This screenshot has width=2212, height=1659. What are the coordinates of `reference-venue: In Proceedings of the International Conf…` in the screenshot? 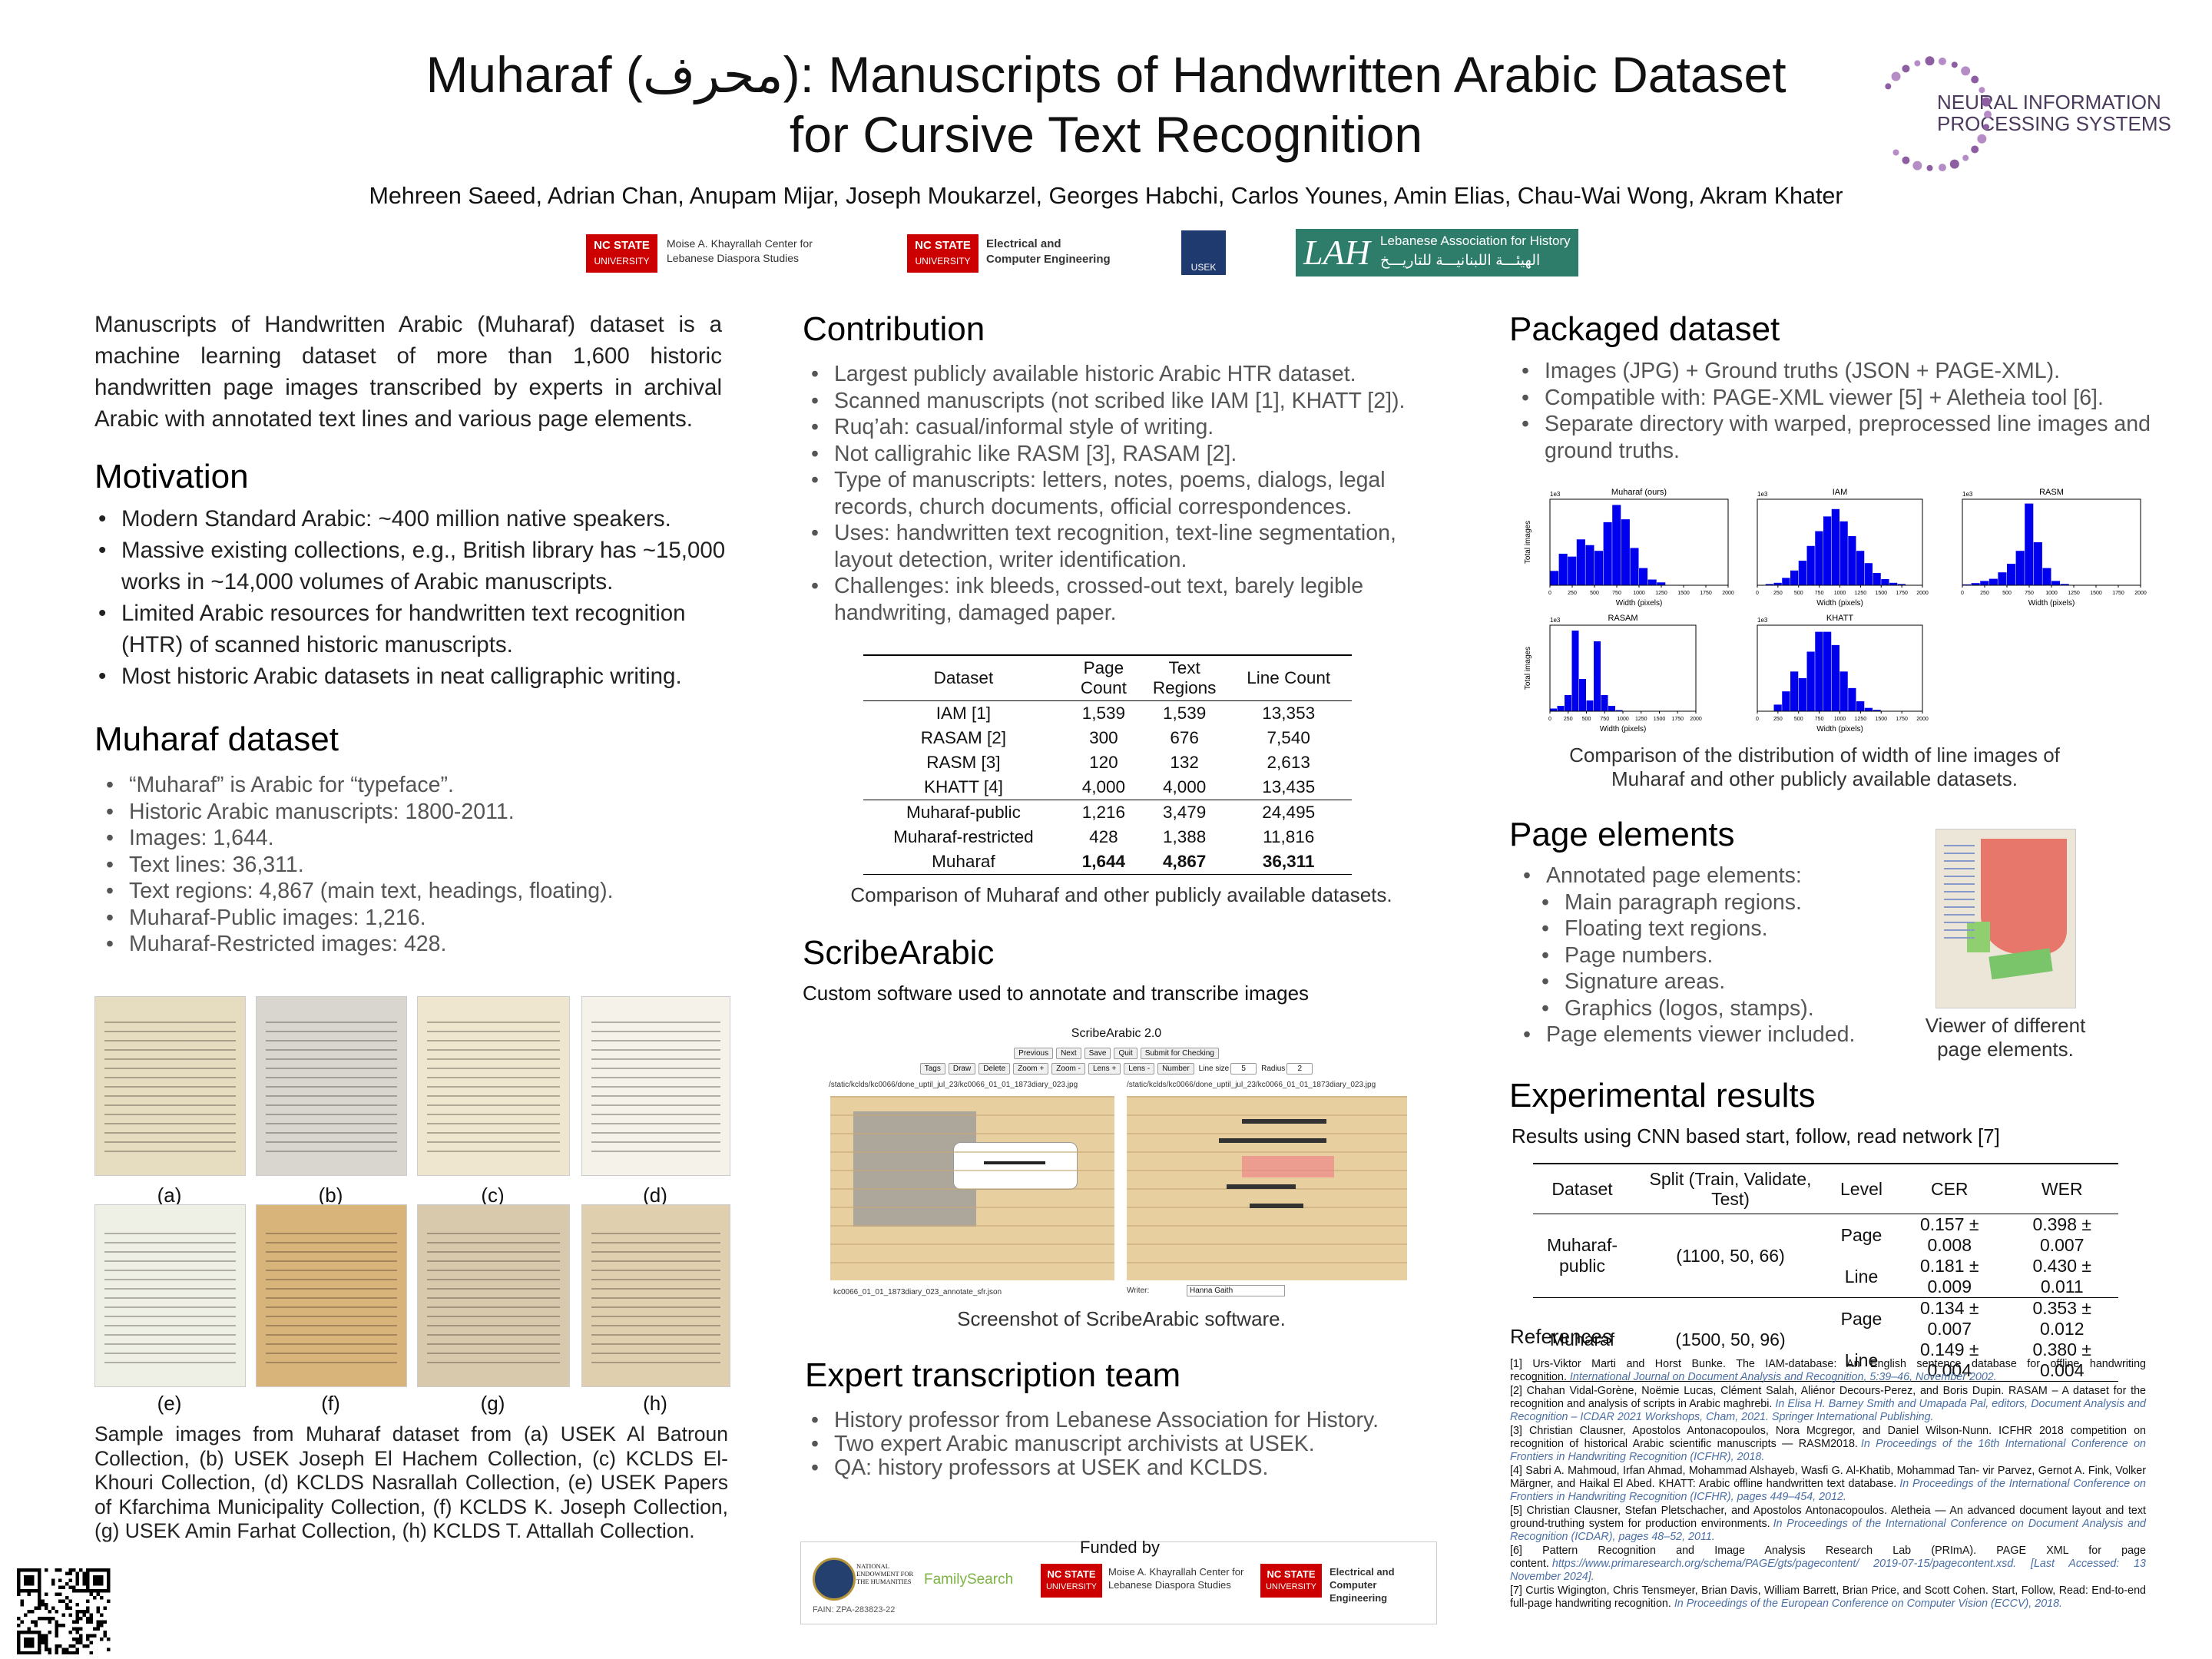 It's located at (1828, 1531).